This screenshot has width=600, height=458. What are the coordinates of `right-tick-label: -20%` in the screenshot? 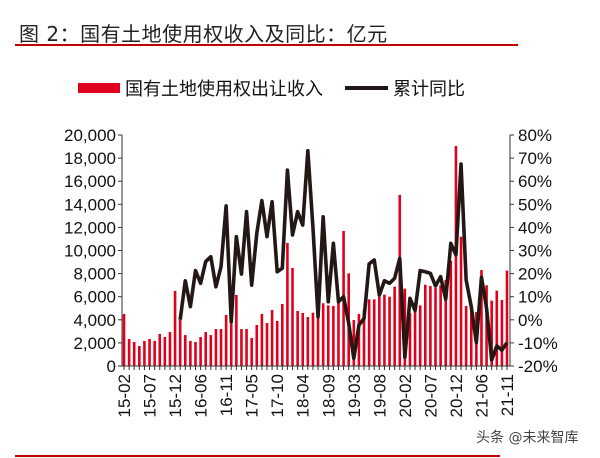 It's located at (538, 366).